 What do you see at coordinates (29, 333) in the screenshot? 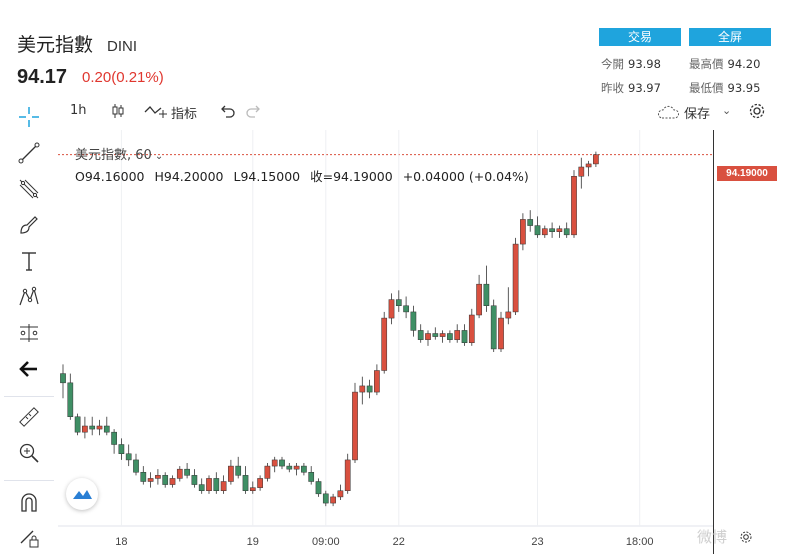
I see `measure-icon` at bounding box center [29, 333].